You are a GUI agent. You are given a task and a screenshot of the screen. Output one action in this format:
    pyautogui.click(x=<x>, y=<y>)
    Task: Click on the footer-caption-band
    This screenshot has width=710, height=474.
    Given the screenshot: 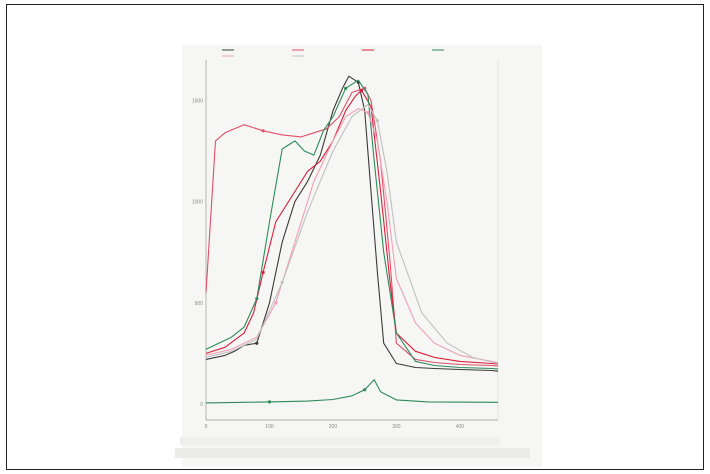 What is the action you would take?
    pyautogui.click(x=340, y=441)
    